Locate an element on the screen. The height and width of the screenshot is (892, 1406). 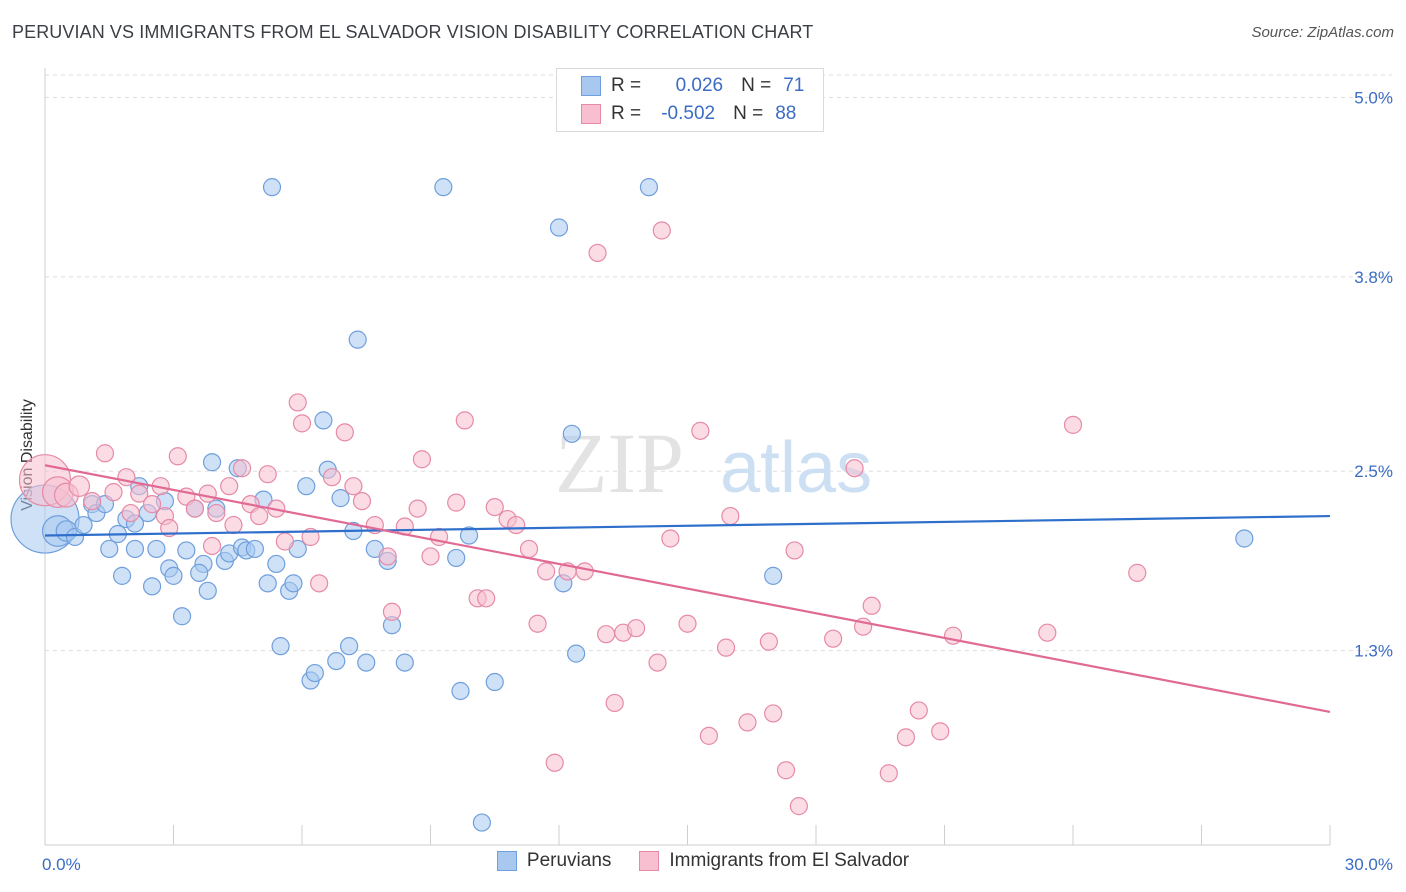
bottom-legend-item-el-salvador: Immigrants from El Salvador is located at coordinates (774, 861).